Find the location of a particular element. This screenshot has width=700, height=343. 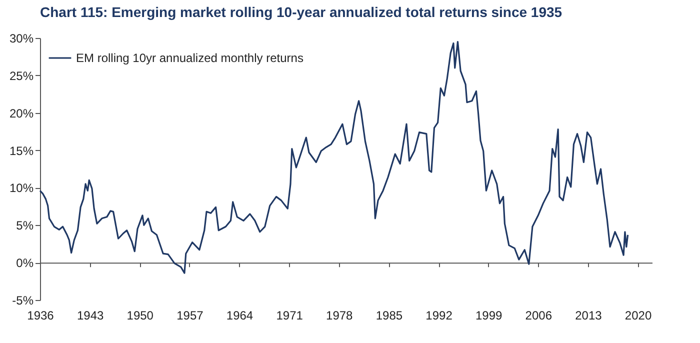

x-tick-label: 1978 is located at coordinates (340, 315).